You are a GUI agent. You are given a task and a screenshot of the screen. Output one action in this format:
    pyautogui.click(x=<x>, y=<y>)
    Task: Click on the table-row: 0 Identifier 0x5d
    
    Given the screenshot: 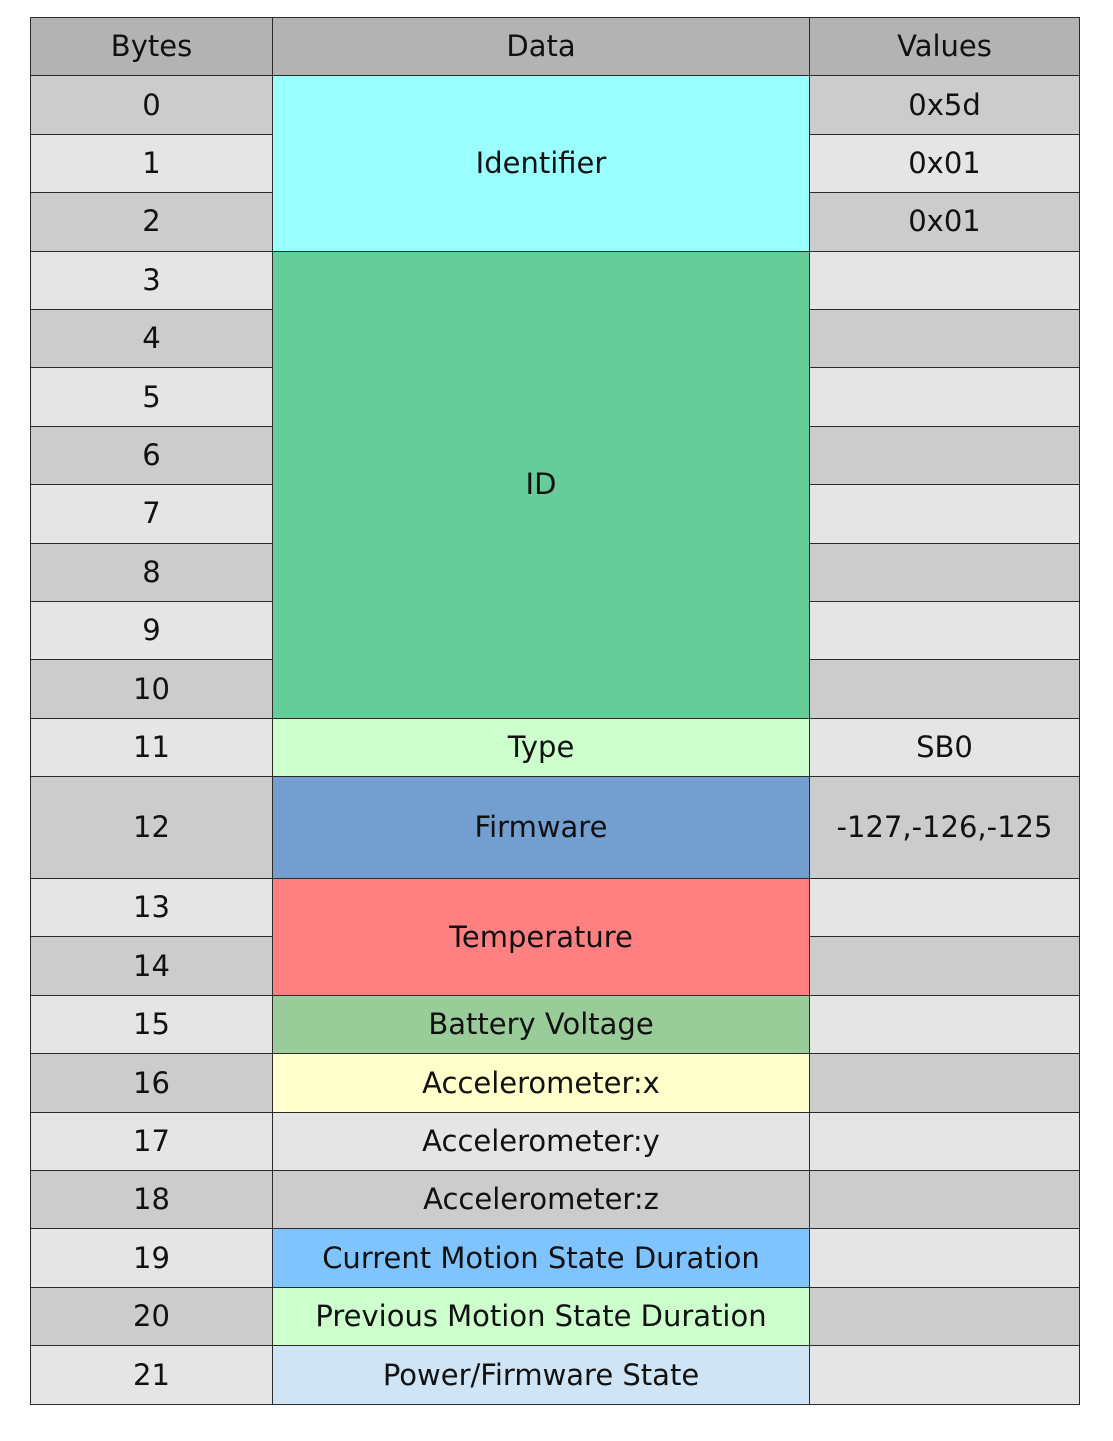 What is the action you would take?
    pyautogui.click(x=555, y=163)
    